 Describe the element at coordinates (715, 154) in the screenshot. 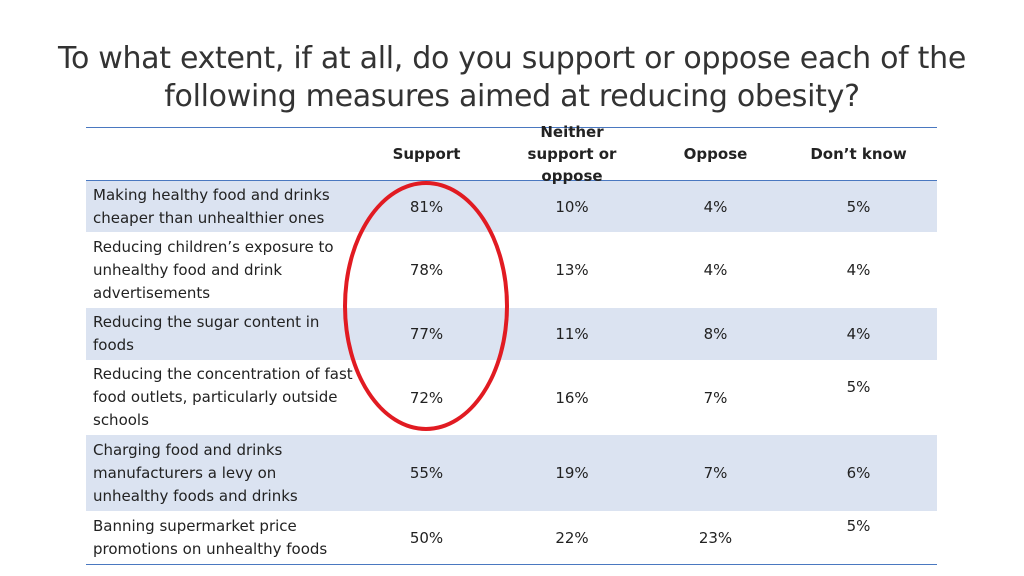

I see `header-oppose: Oppose` at that location.